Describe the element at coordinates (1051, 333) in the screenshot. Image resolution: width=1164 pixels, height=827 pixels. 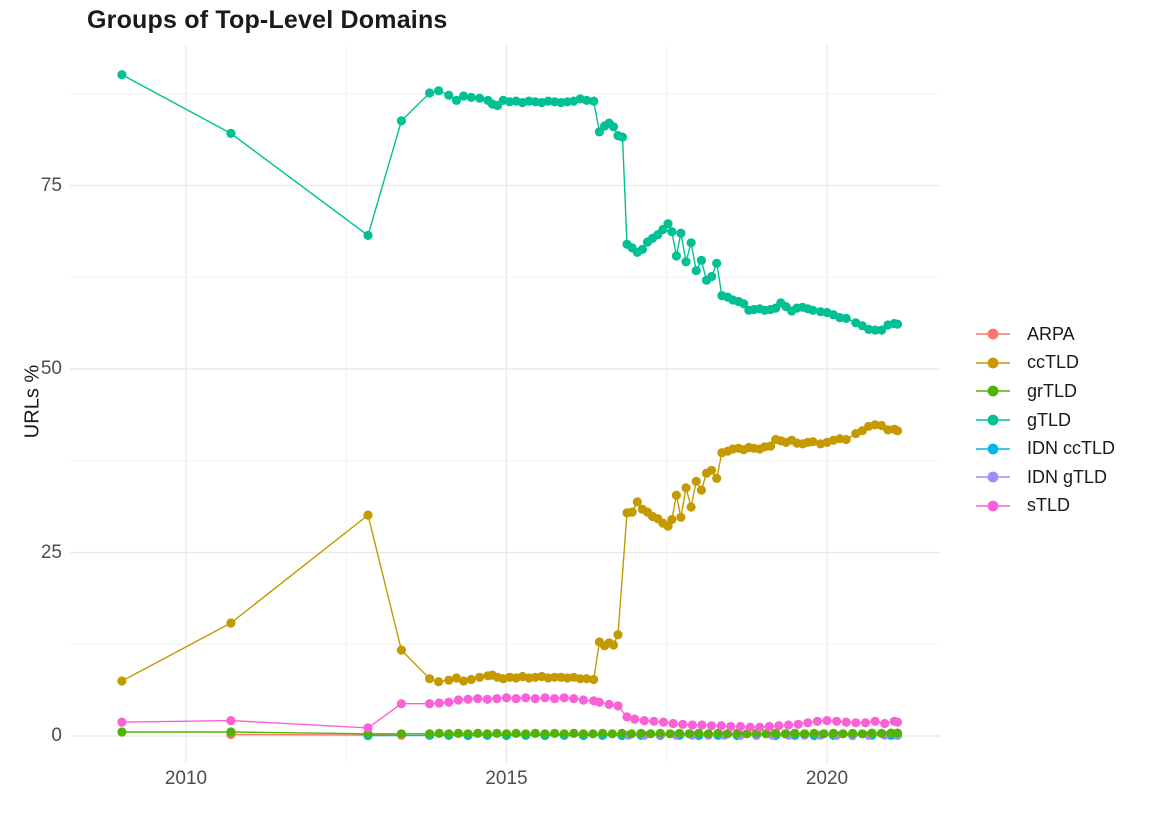
I see `legend-item-label: ARPA` at that location.